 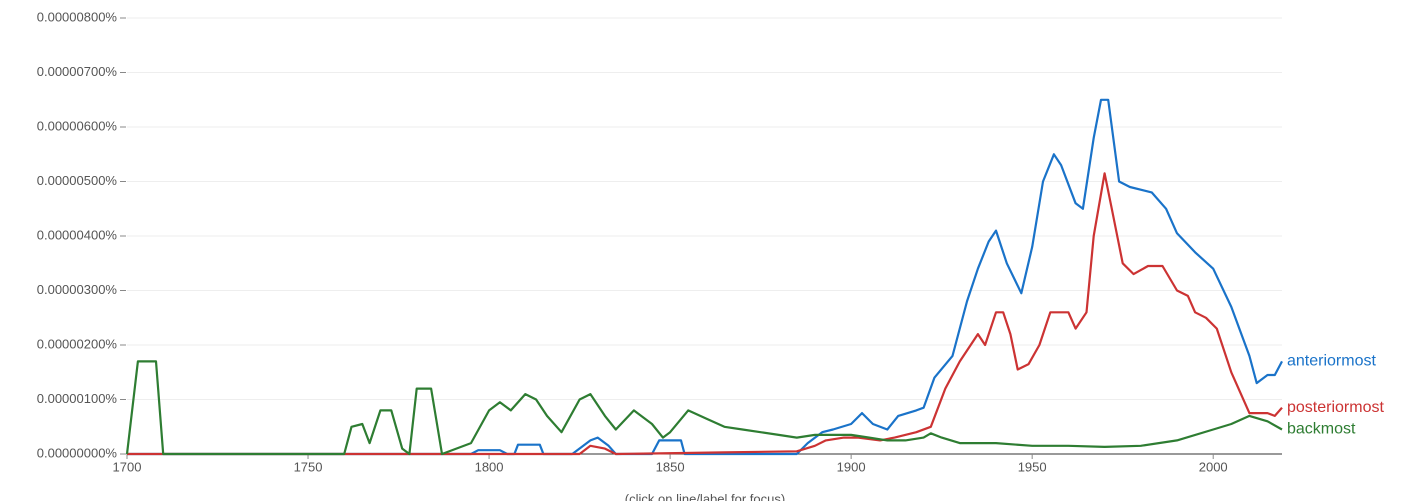 What do you see at coordinates (1331, 361) in the screenshot?
I see `series-label: anteriormost` at bounding box center [1331, 361].